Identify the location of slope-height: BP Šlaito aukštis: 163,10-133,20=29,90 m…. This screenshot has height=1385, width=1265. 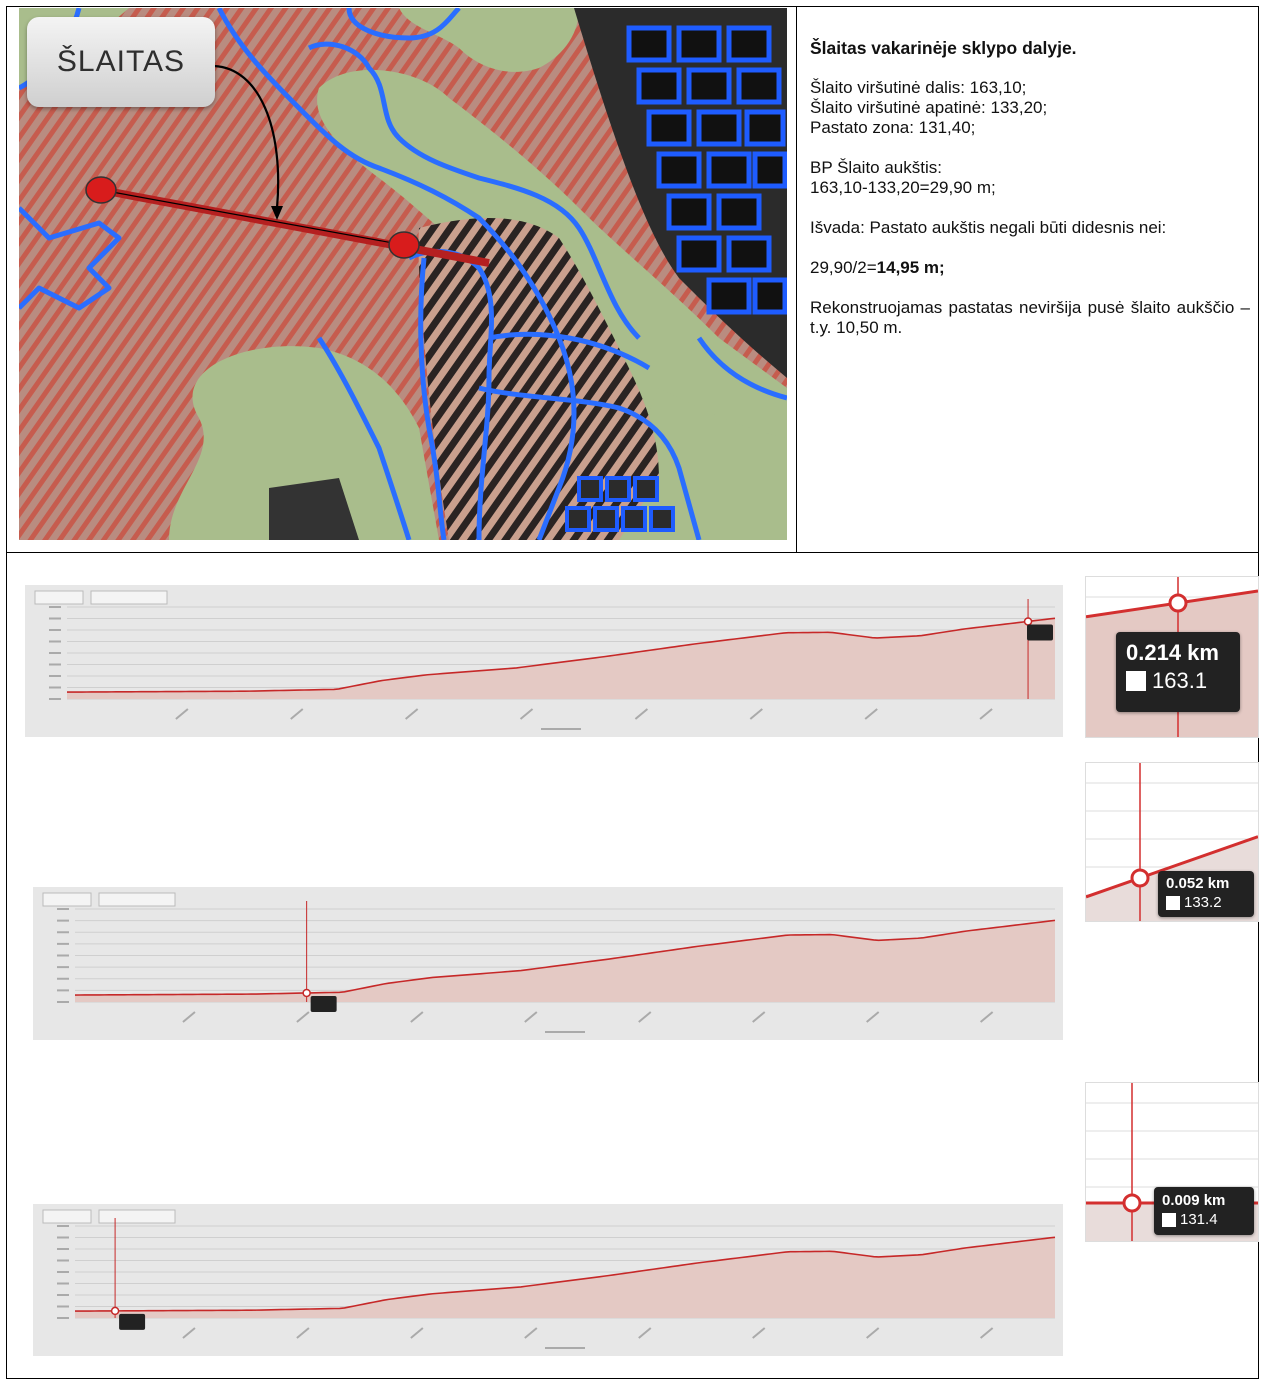
(1030, 178).